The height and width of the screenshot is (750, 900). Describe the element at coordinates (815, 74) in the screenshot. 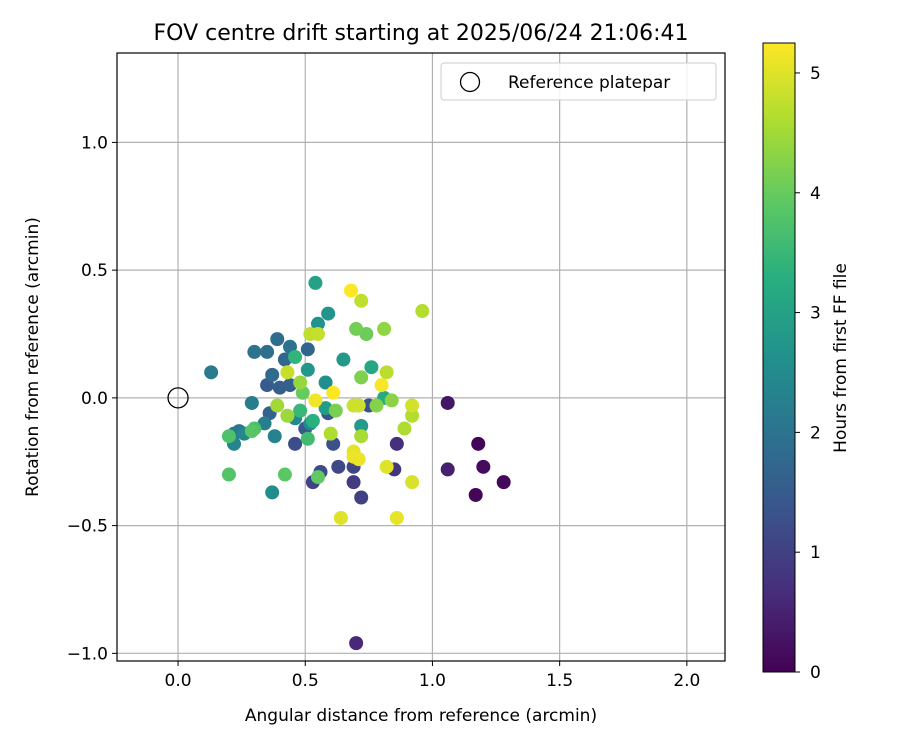

I see `colorbar-tick-label: 5` at that location.